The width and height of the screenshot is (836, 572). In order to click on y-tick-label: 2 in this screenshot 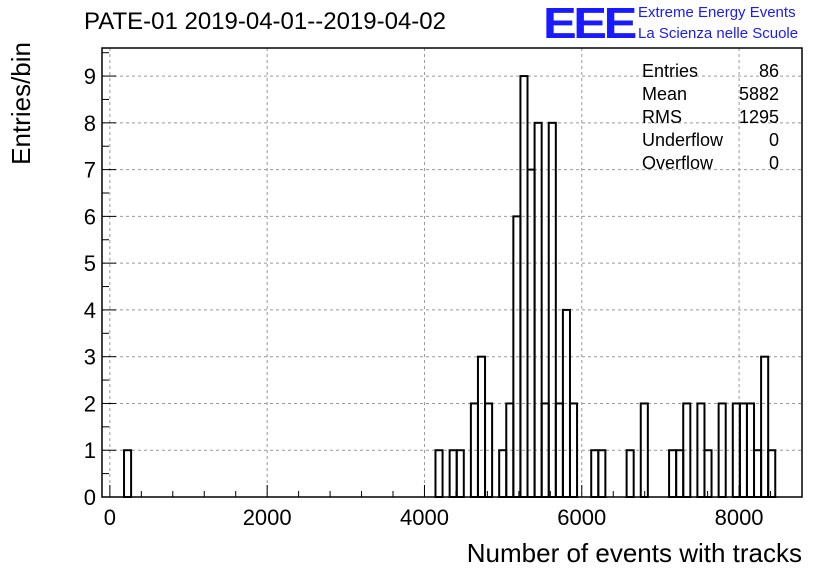, I will do `click(90, 403)`.